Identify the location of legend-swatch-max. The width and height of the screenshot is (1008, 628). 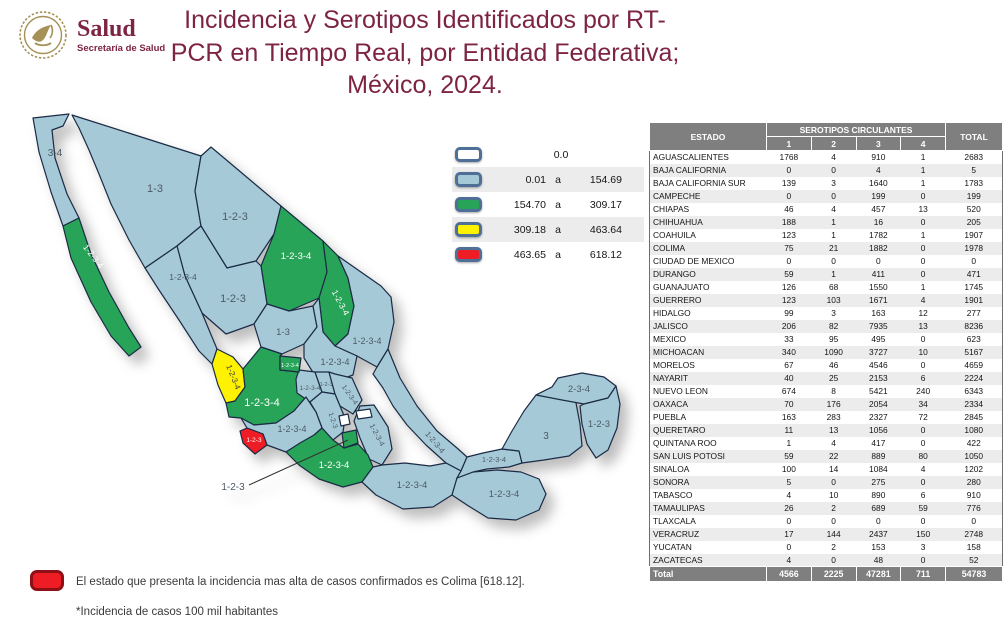
(468, 254).